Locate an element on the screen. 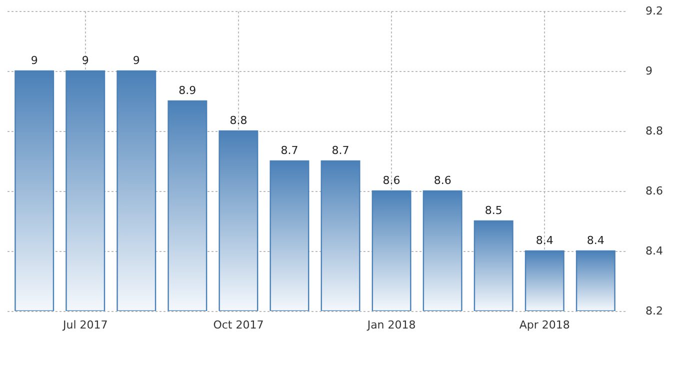 The height and width of the screenshot is (375, 700). data-label: 8.9 is located at coordinates (187, 90).